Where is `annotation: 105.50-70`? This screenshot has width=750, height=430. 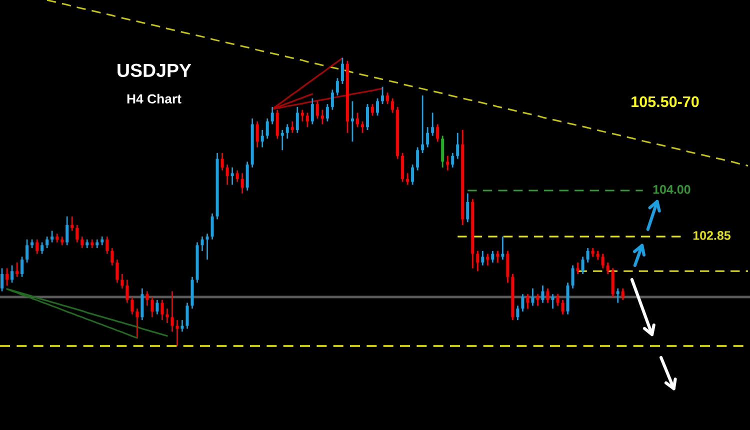 annotation: 105.50-70 is located at coordinates (665, 102).